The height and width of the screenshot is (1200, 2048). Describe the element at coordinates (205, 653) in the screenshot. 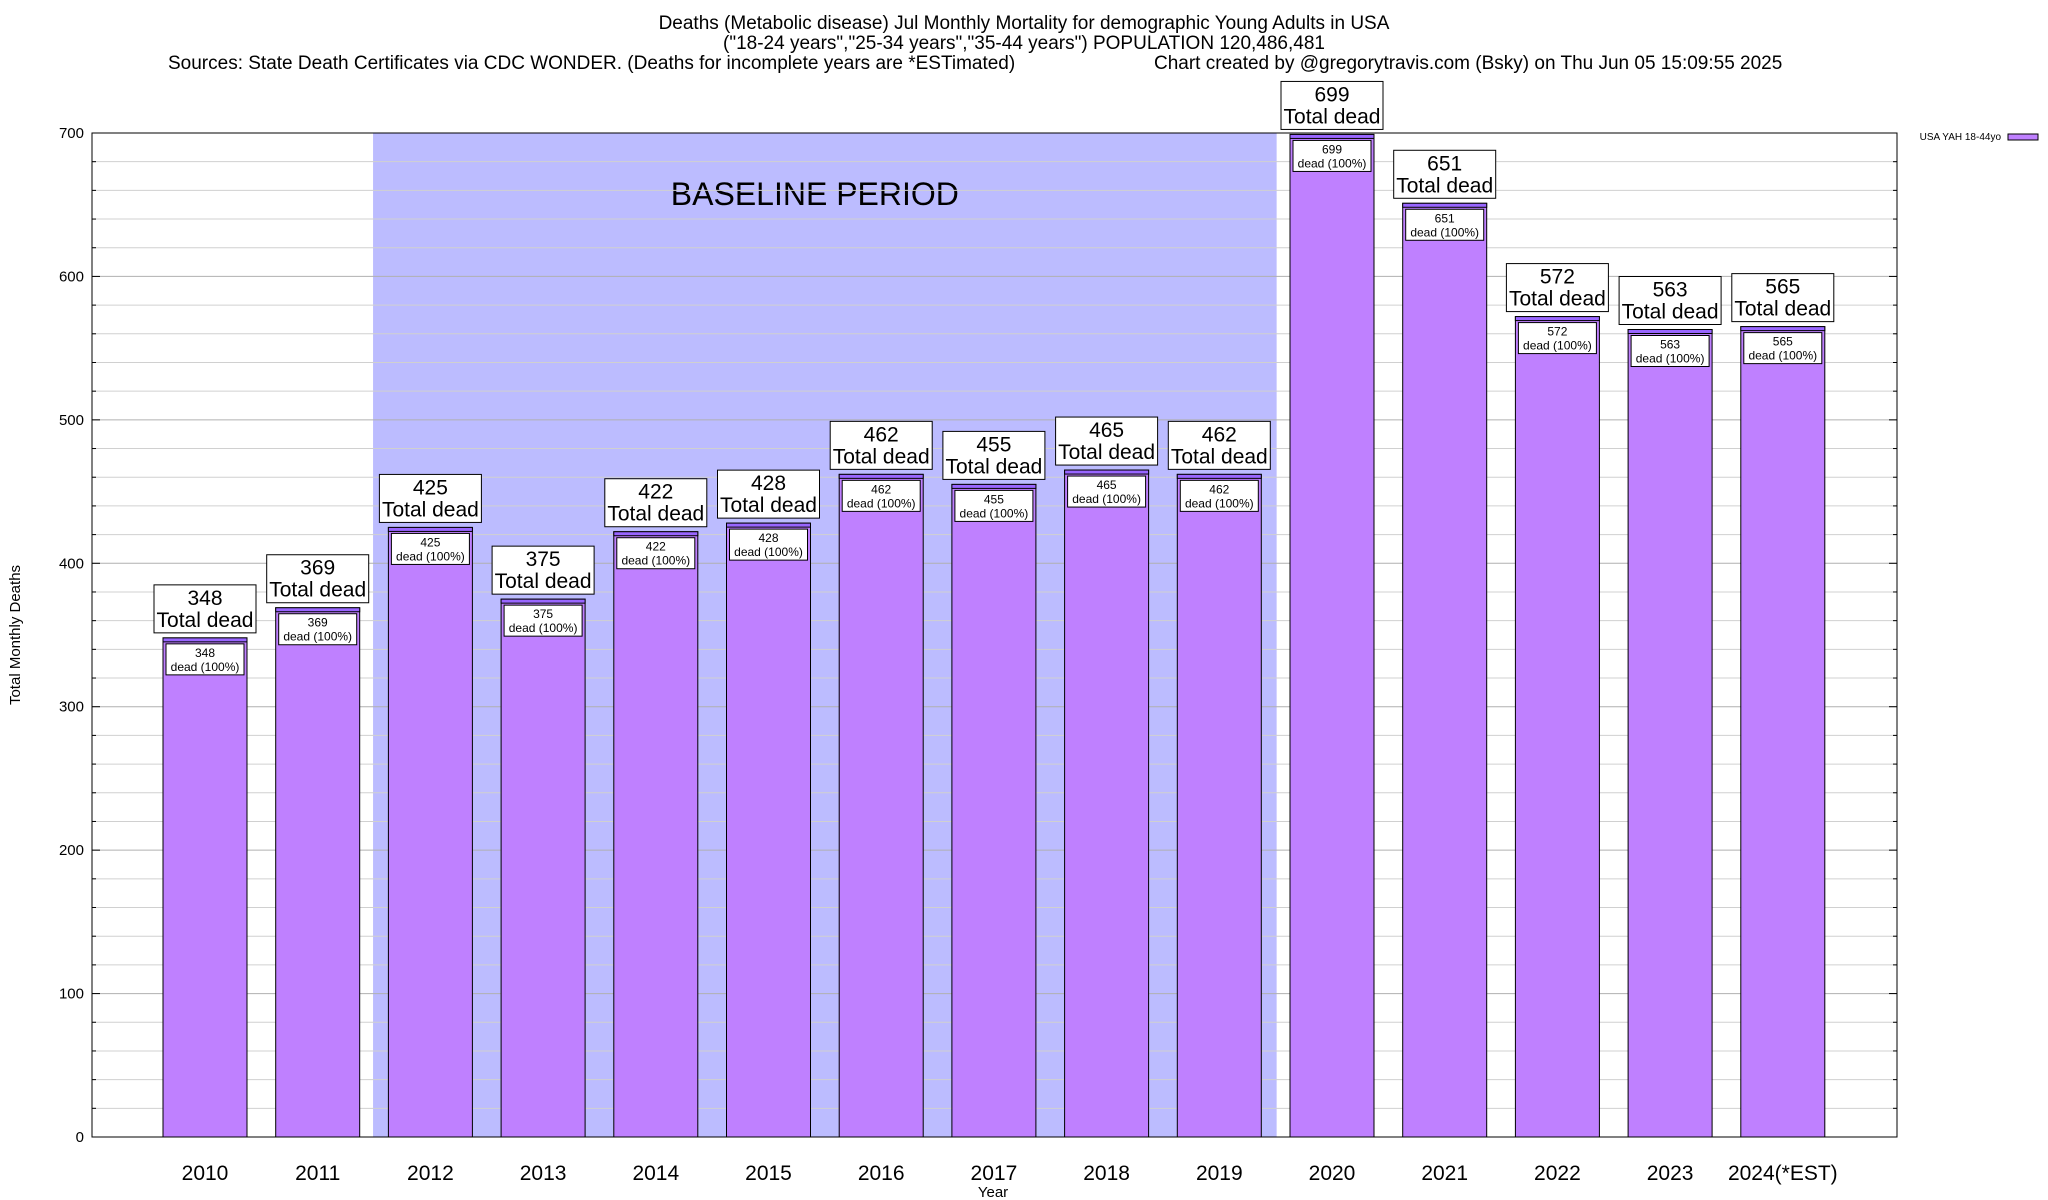

I see `bar-inner-value: 348` at that location.